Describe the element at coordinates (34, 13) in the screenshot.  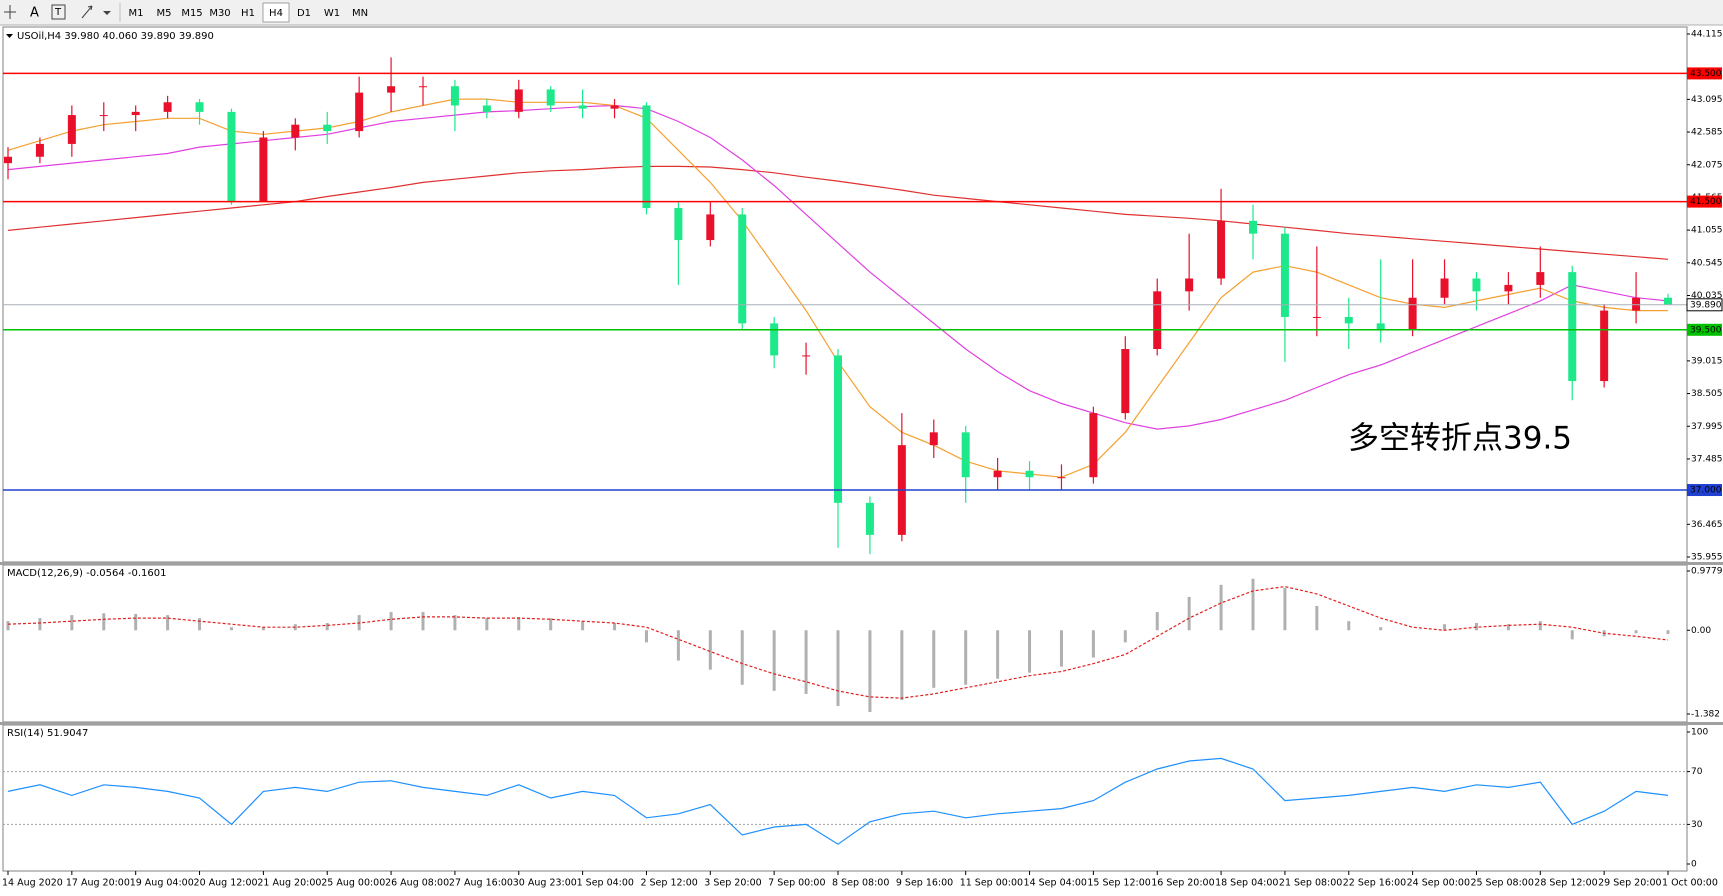
I see `text-tool: A` at that location.